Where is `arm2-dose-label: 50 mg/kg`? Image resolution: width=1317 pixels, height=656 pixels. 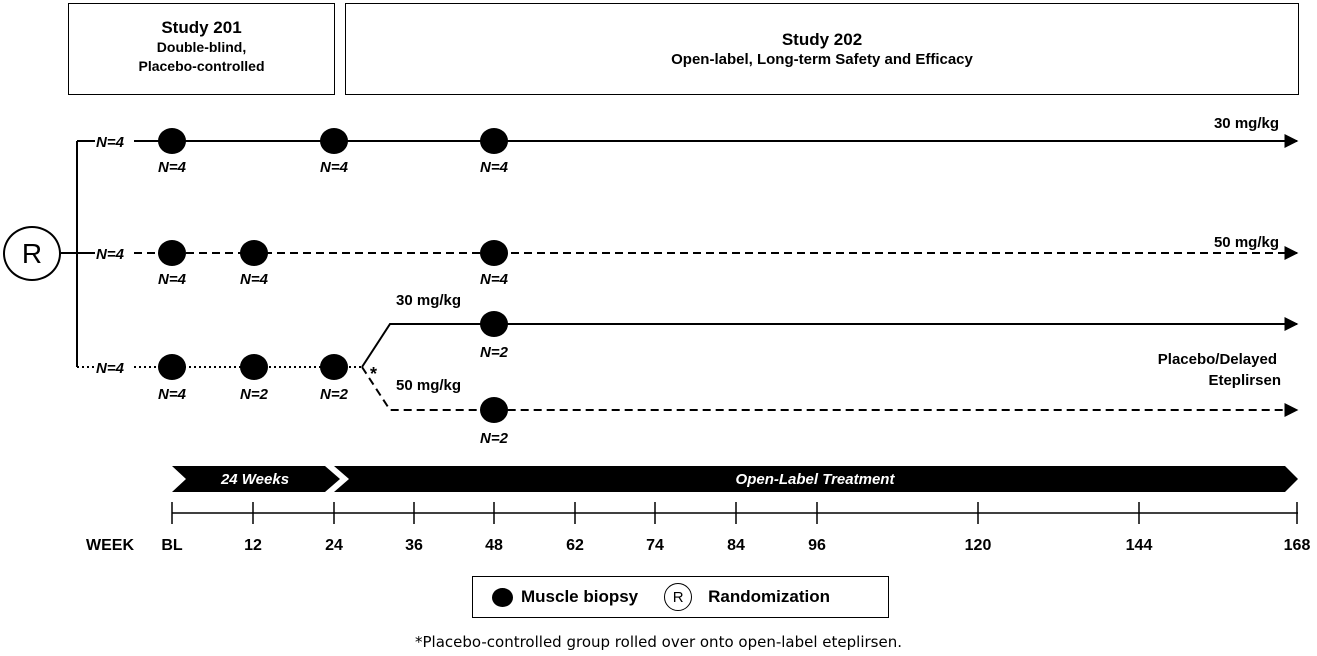
arm2-dose-label: 50 mg/kg is located at coordinates (1246, 242).